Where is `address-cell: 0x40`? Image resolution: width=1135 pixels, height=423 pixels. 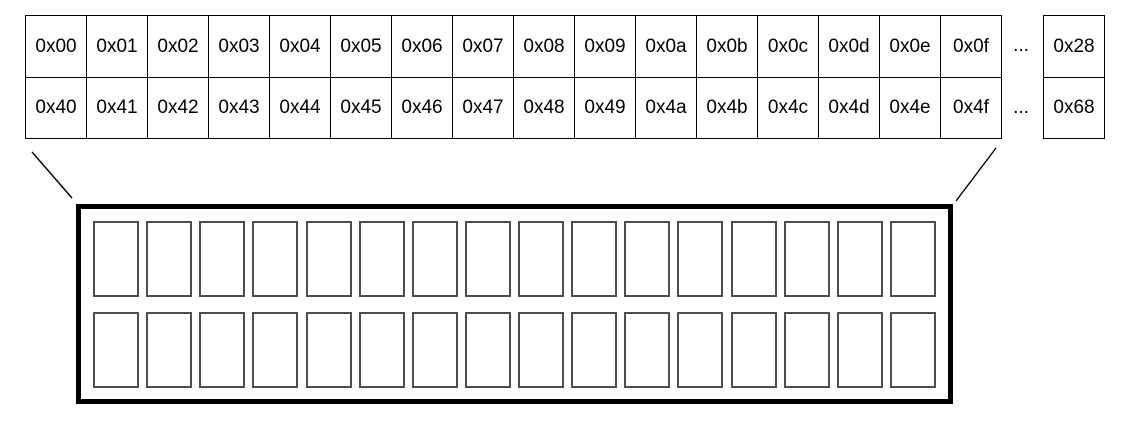 address-cell: 0x40 is located at coordinates (56, 108).